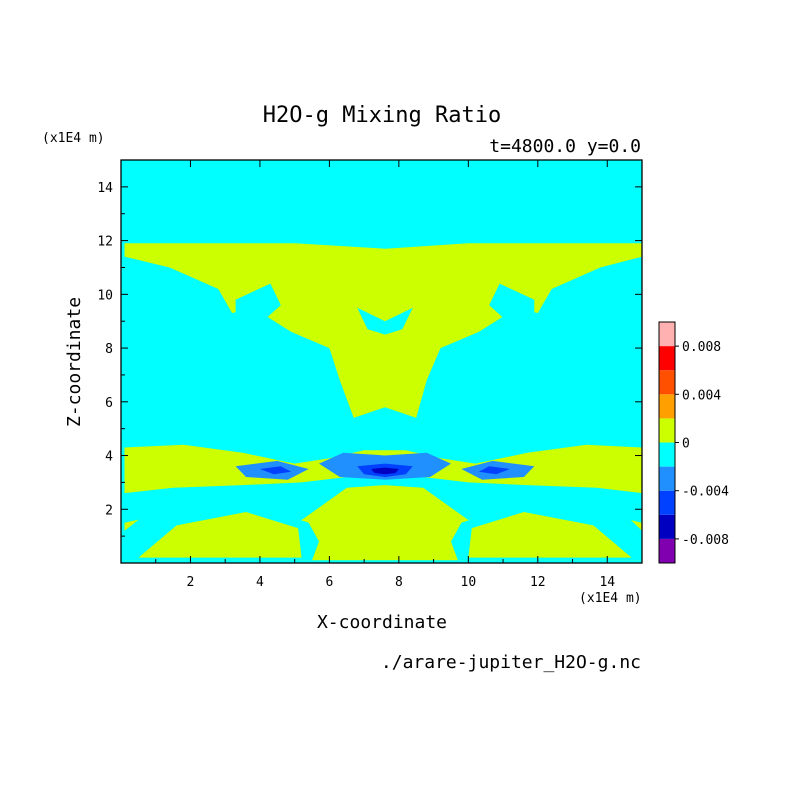 Image resolution: width=804 pixels, height=804 pixels. I want to click on colorbar-label: -0.004, so click(705, 492).